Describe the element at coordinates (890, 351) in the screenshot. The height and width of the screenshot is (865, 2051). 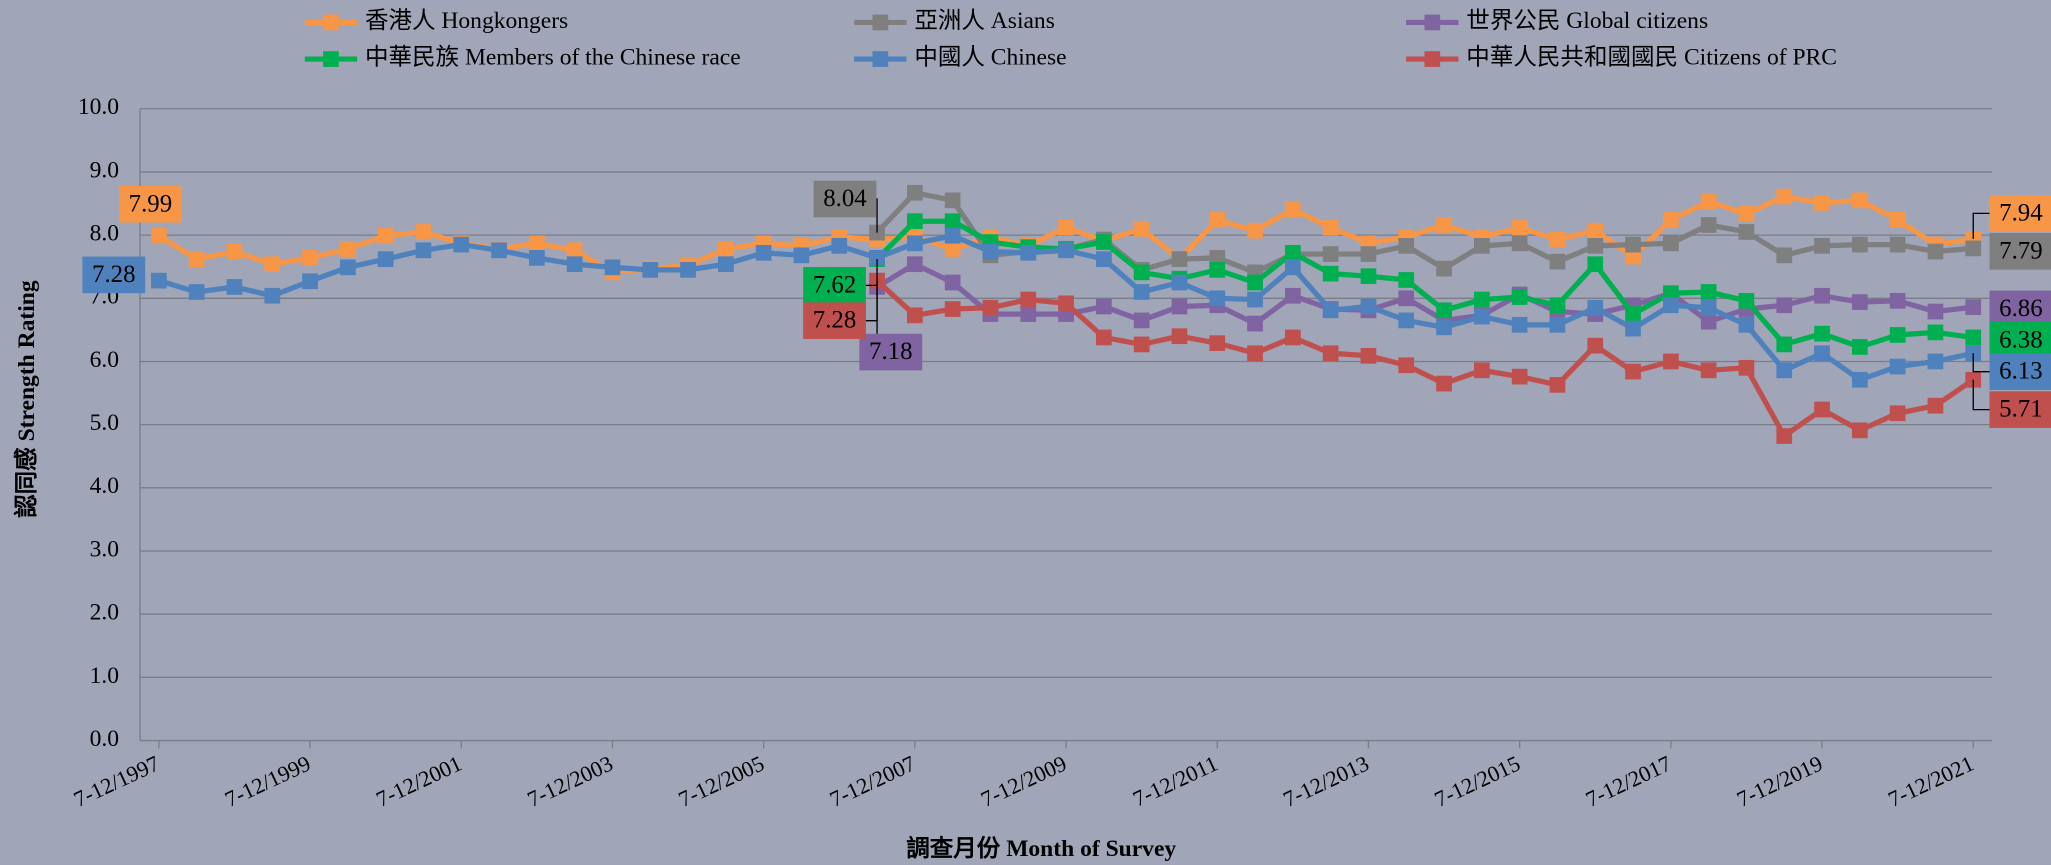
I see `data-label: 7.18` at that location.